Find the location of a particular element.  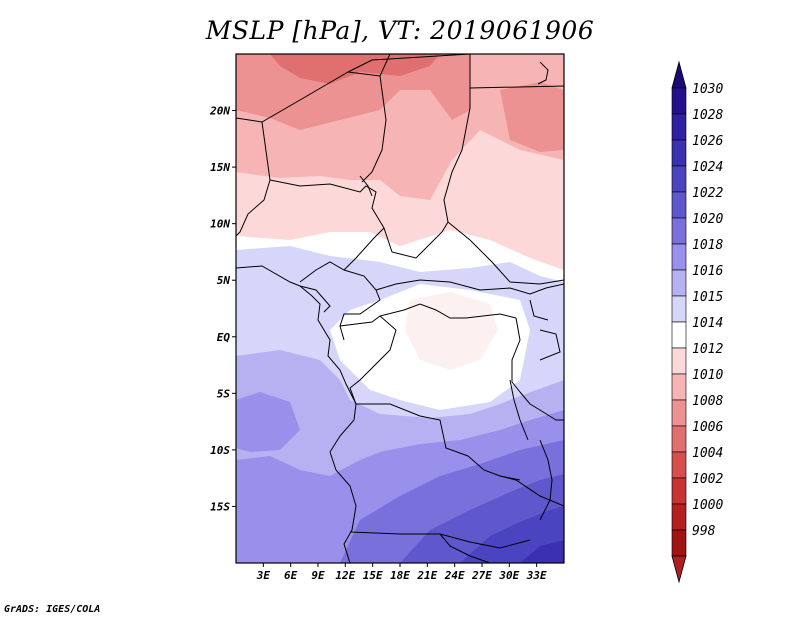

colorbar-label: 1014 is located at coordinates (707, 323).